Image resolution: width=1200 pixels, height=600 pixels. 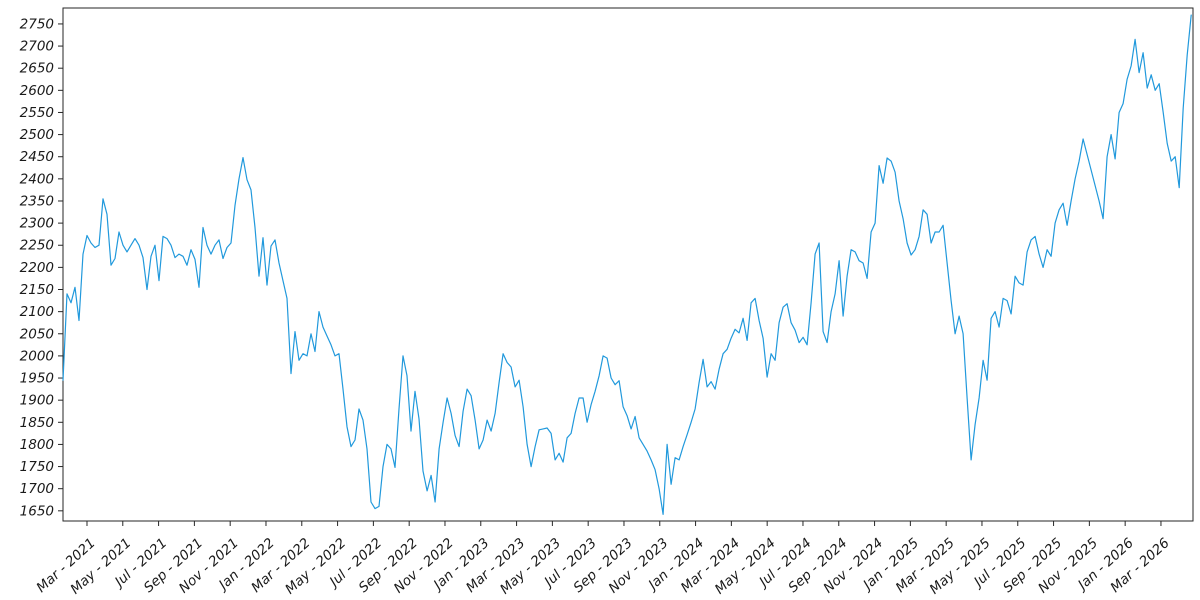 I want to click on y-tick-label: 2150, so click(x=37, y=290).